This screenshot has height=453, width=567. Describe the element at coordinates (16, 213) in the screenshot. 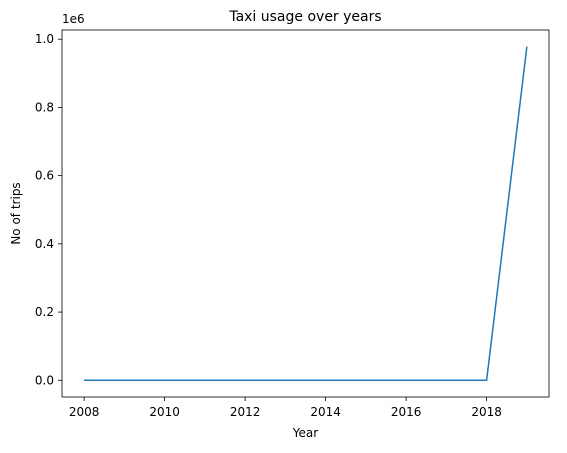

I see `y-axis-label: No of trips` at that location.